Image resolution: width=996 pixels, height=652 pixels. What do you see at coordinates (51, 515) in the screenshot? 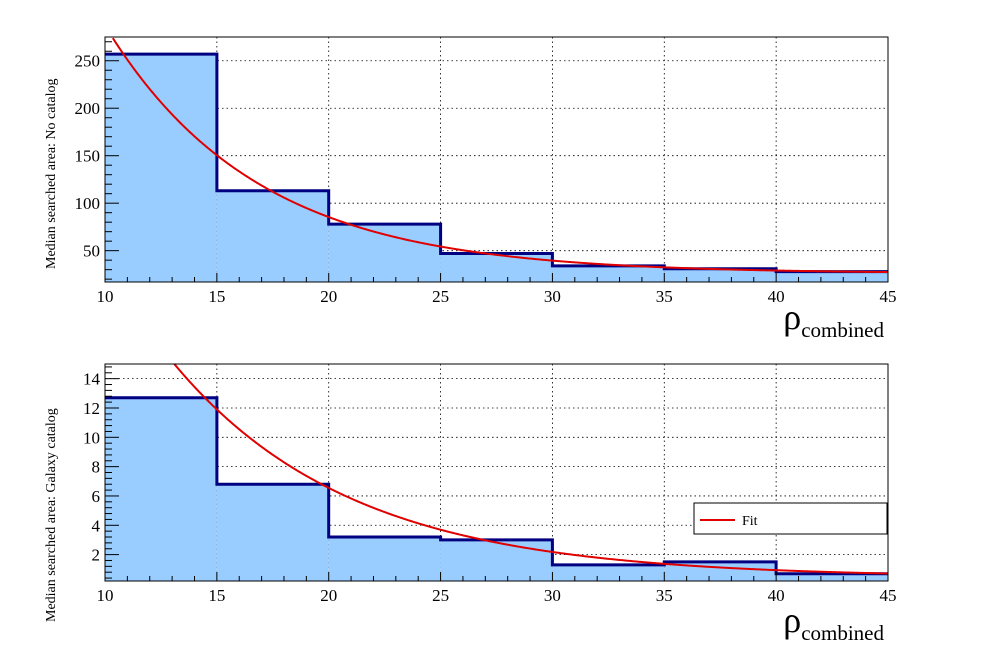
I see `y-axis-label: Median searched area: Galaxy catalog` at bounding box center [51, 515].